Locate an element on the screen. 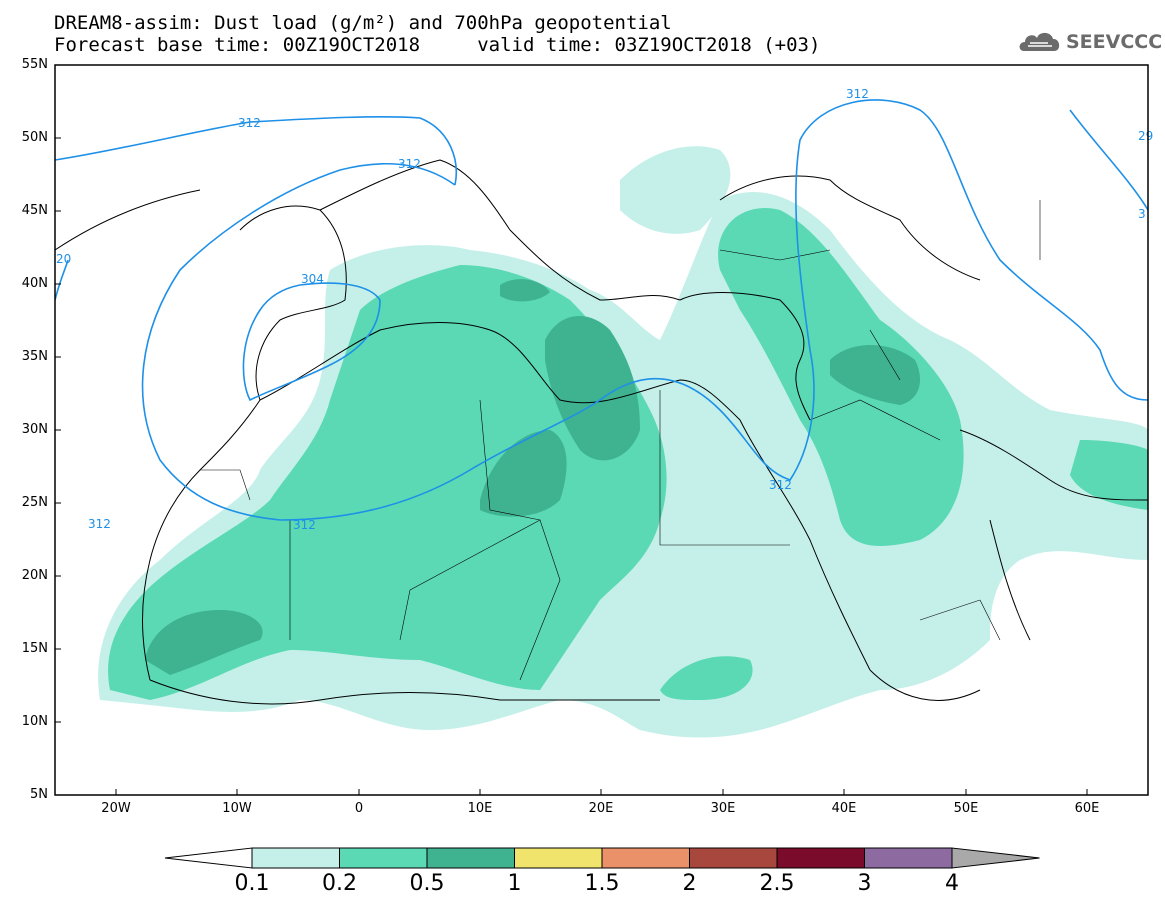 The height and width of the screenshot is (907, 1165). lat-label: 45N is located at coordinates (34, 210).